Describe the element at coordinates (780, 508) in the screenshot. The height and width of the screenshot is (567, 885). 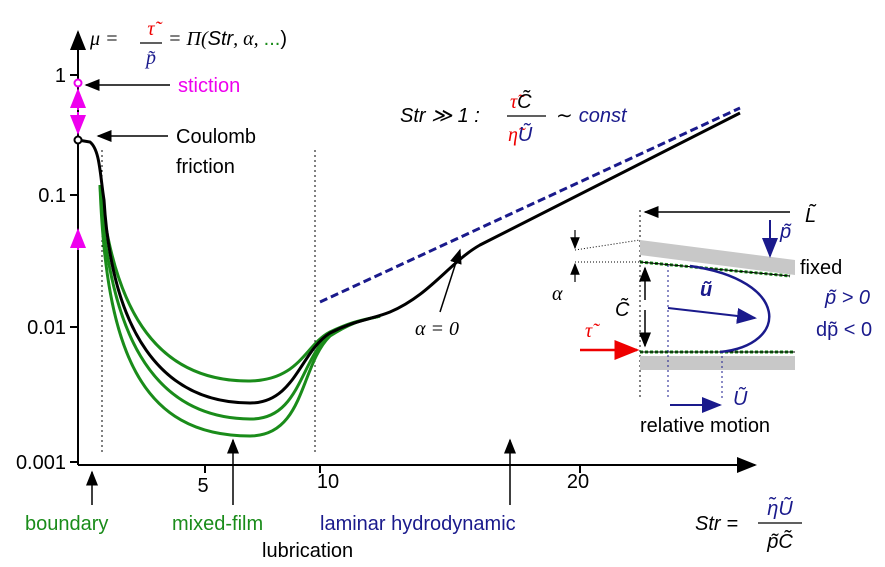
I see `x-num: η̃Ũ` at that location.